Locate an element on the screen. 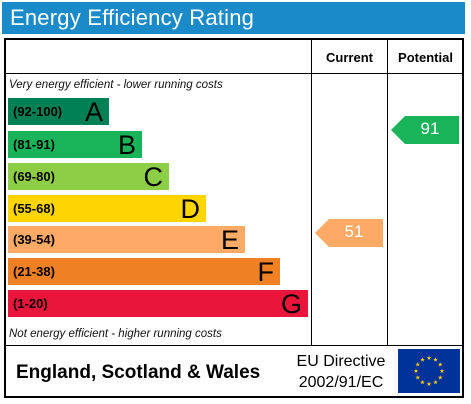 This screenshot has height=404, width=471. band-e: (39-54) E is located at coordinates (126, 240).